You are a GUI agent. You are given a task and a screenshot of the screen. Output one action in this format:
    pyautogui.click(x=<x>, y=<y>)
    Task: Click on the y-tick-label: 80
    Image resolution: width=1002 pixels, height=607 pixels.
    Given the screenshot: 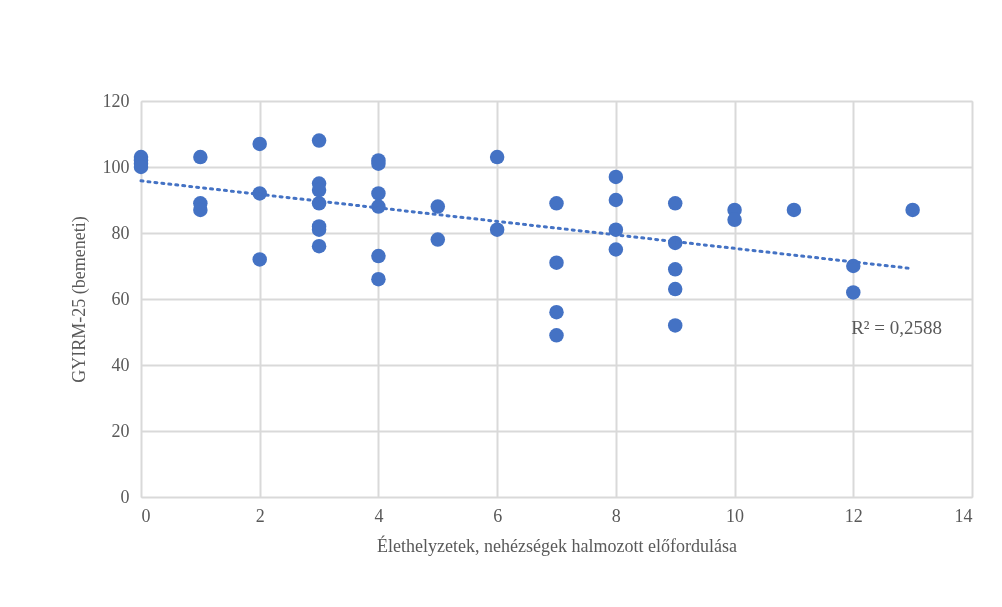 What is the action you would take?
    pyautogui.click(x=120, y=232)
    